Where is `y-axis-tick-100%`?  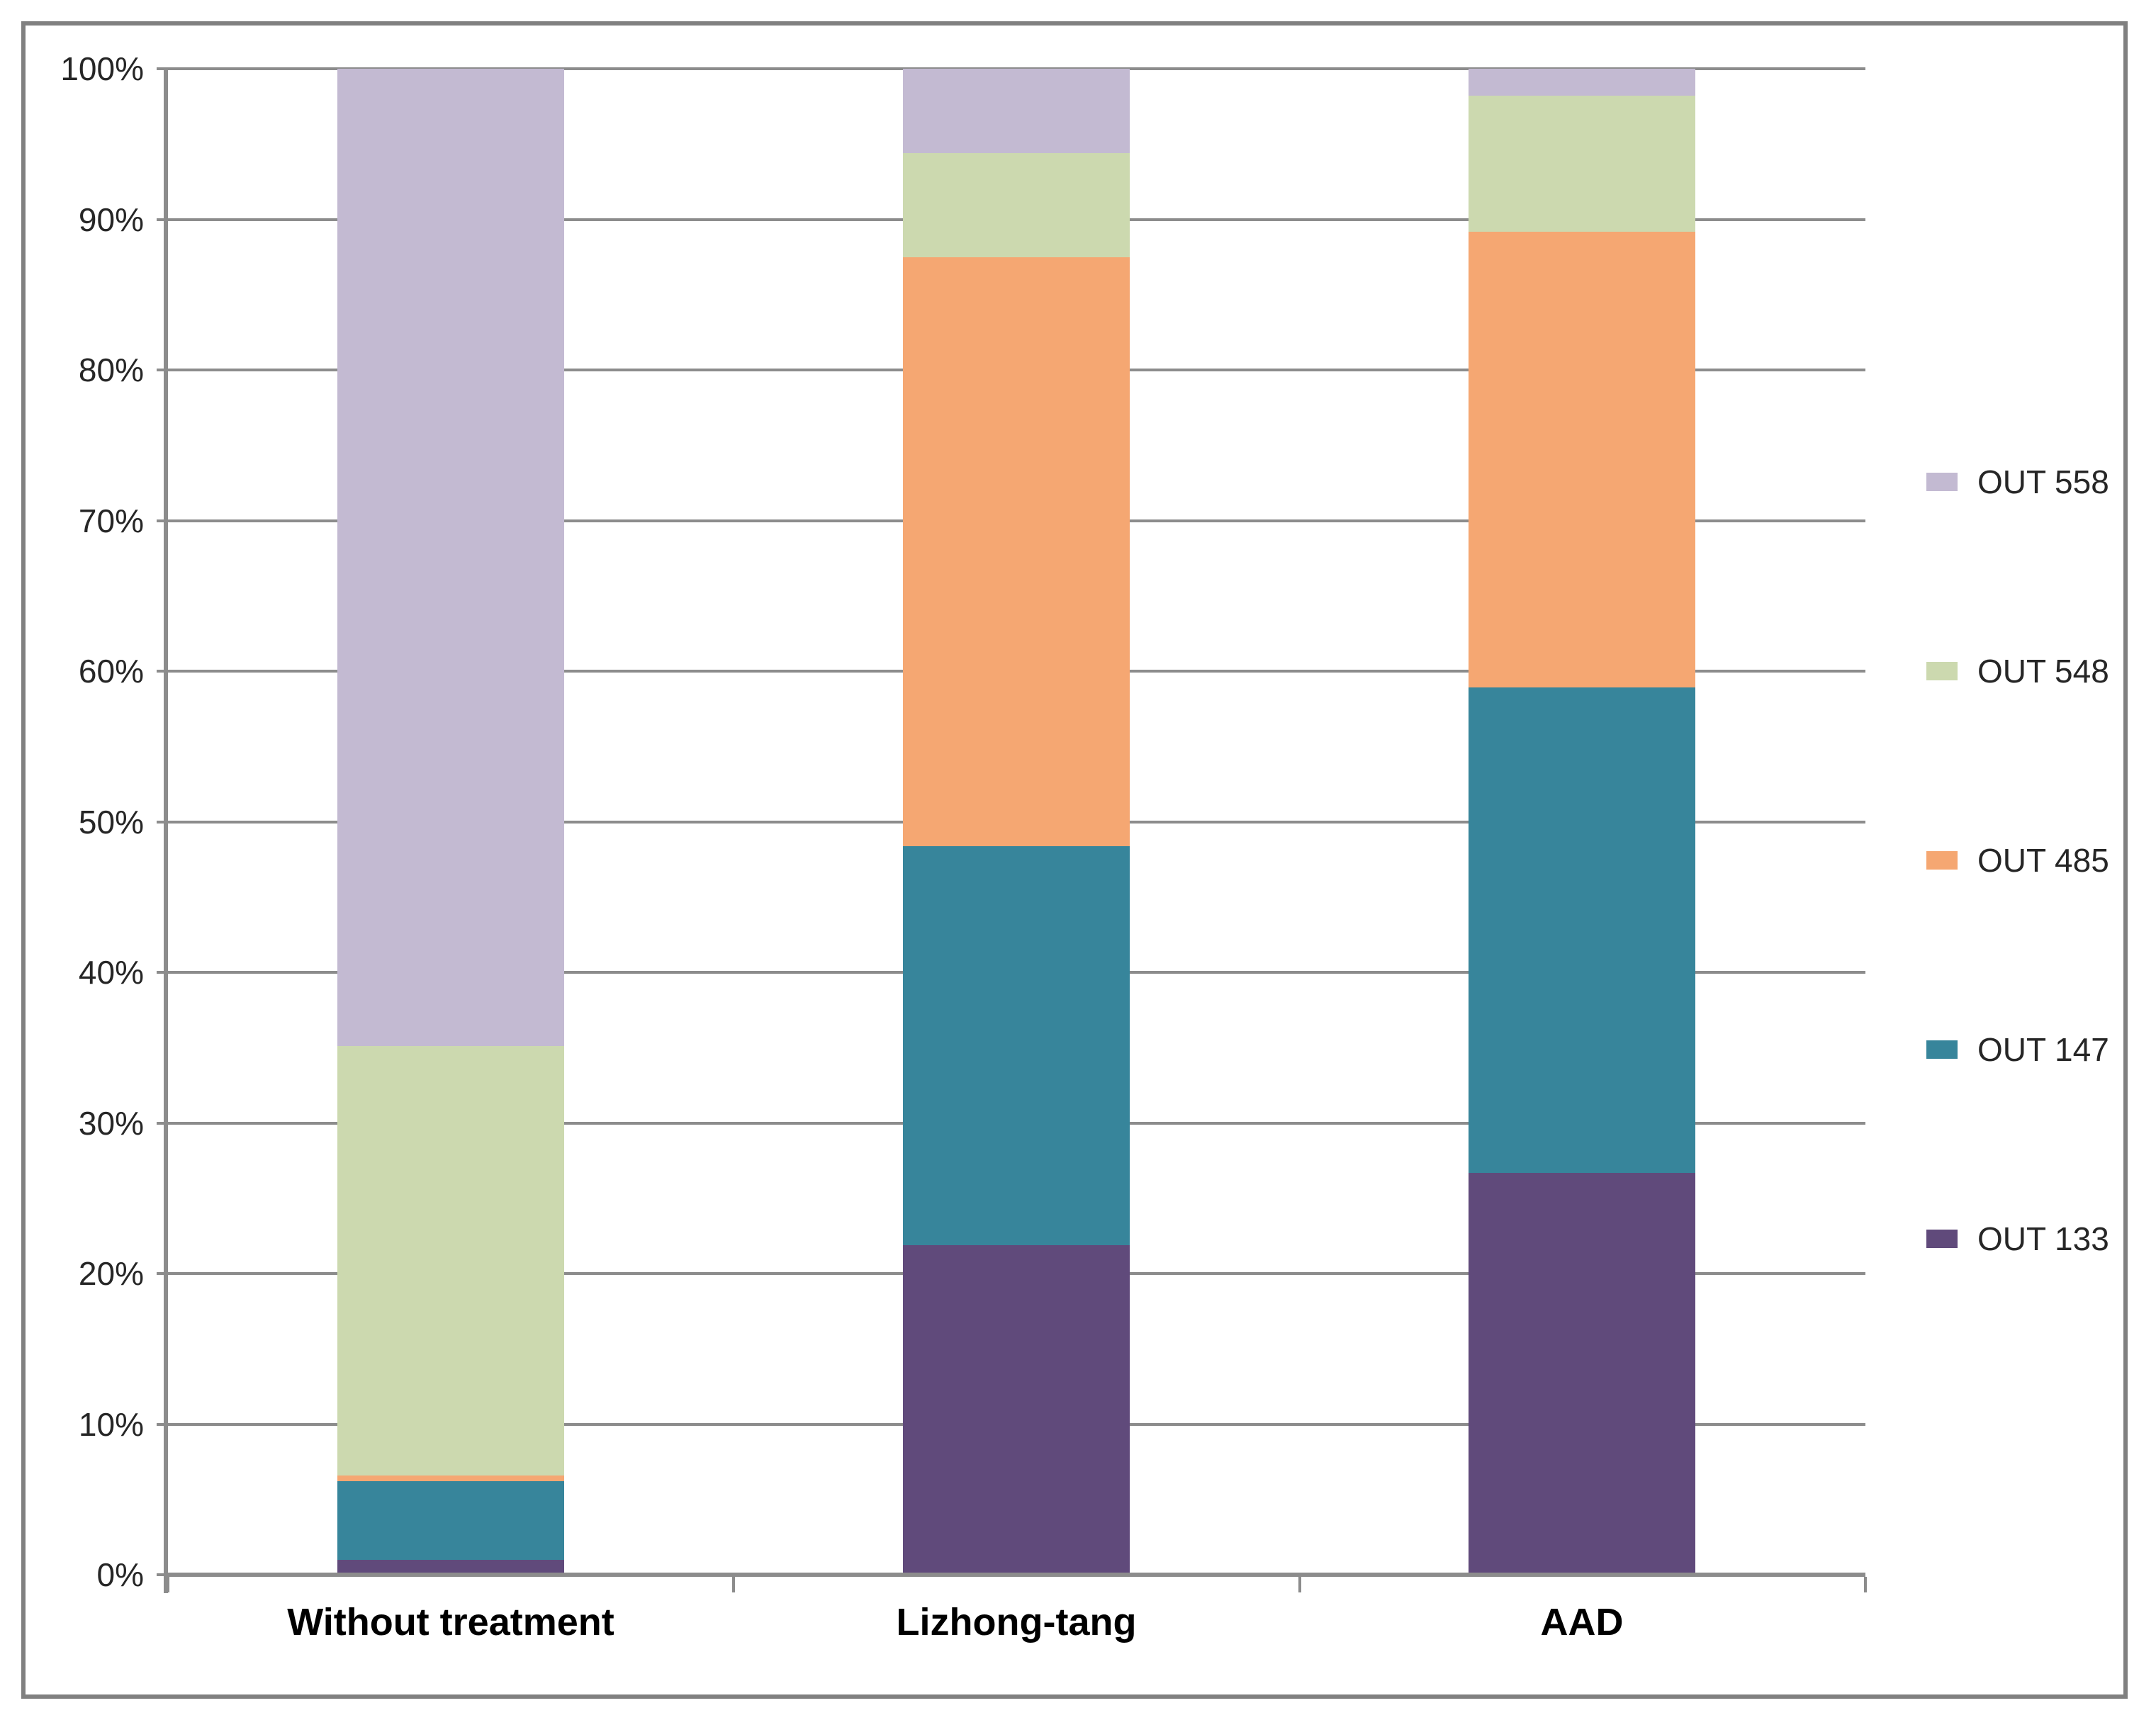
y-axis-tick-100% is located at coordinates (162, 68).